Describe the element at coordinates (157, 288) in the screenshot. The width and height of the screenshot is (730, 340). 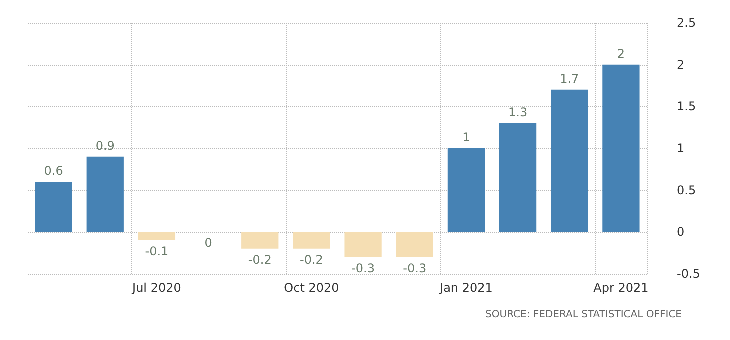
I see `x-tick-label: Jul 2020` at that location.